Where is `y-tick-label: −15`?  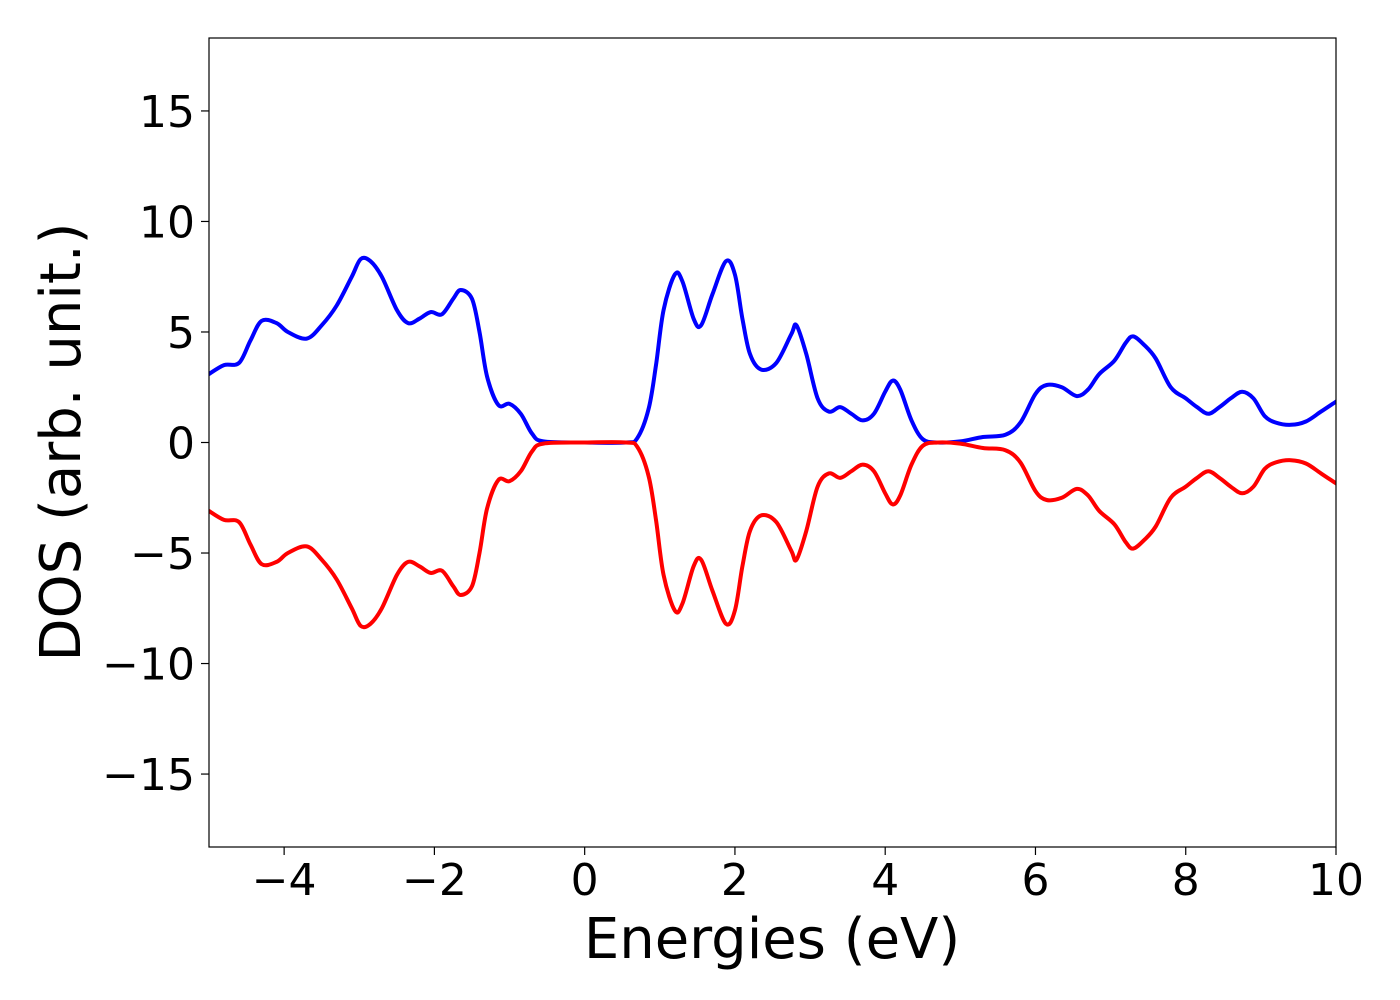
y-tick-label: −15 is located at coordinates (148, 775).